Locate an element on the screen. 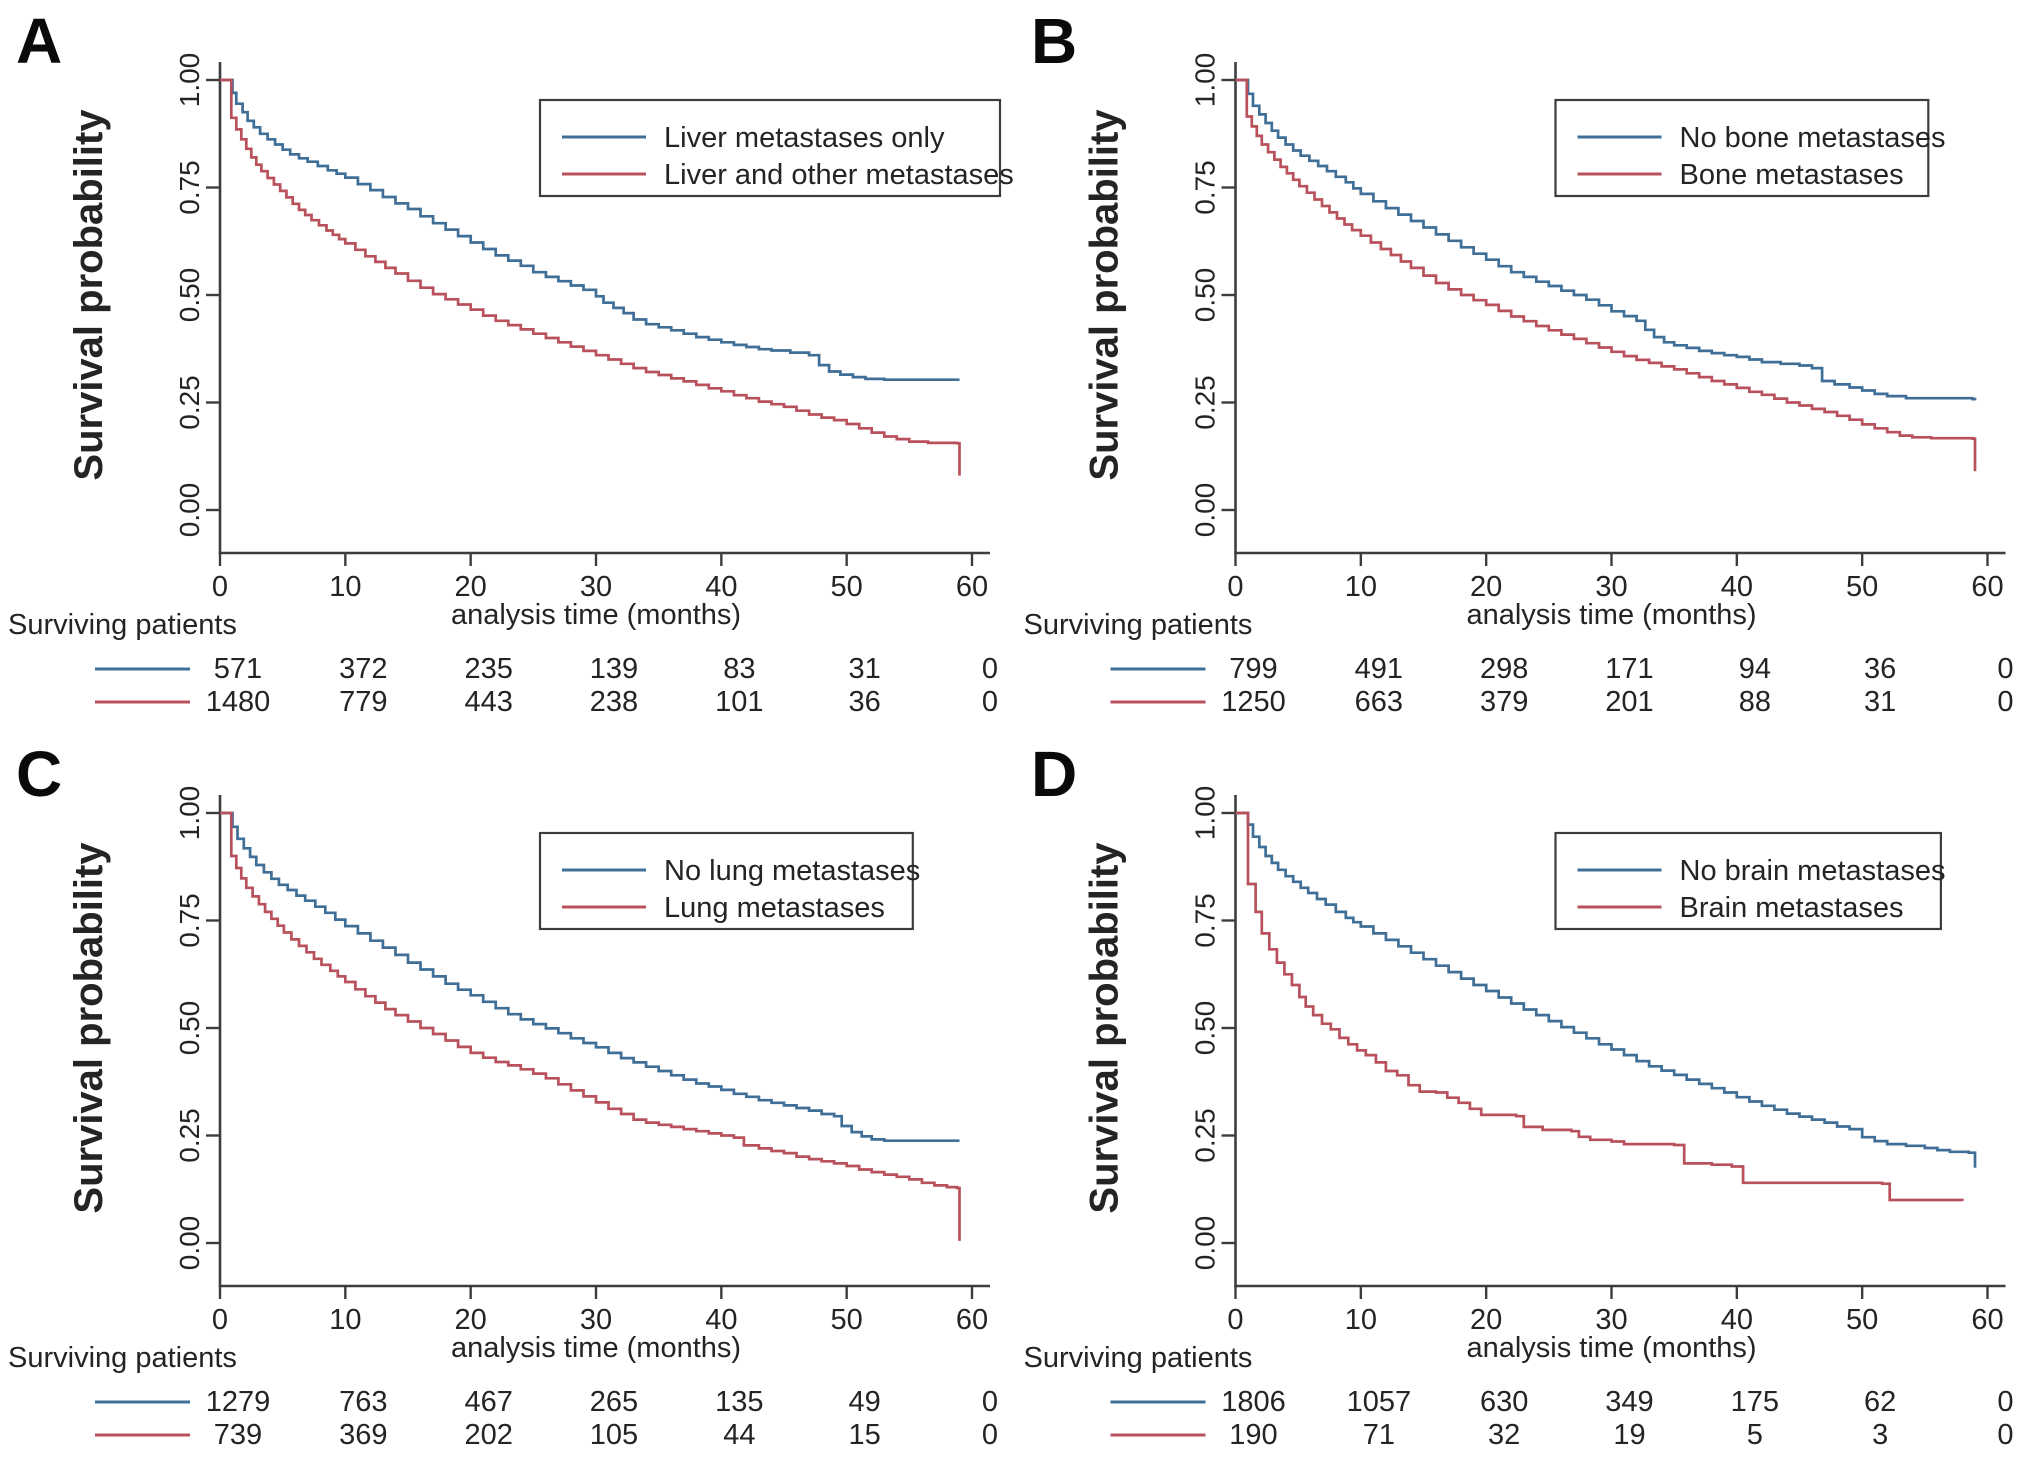 Image resolution: width=2031 pixels, height=1466 pixels. risk-count-liver-metastases-only-t50: 31 is located at coordinates (865, 669).